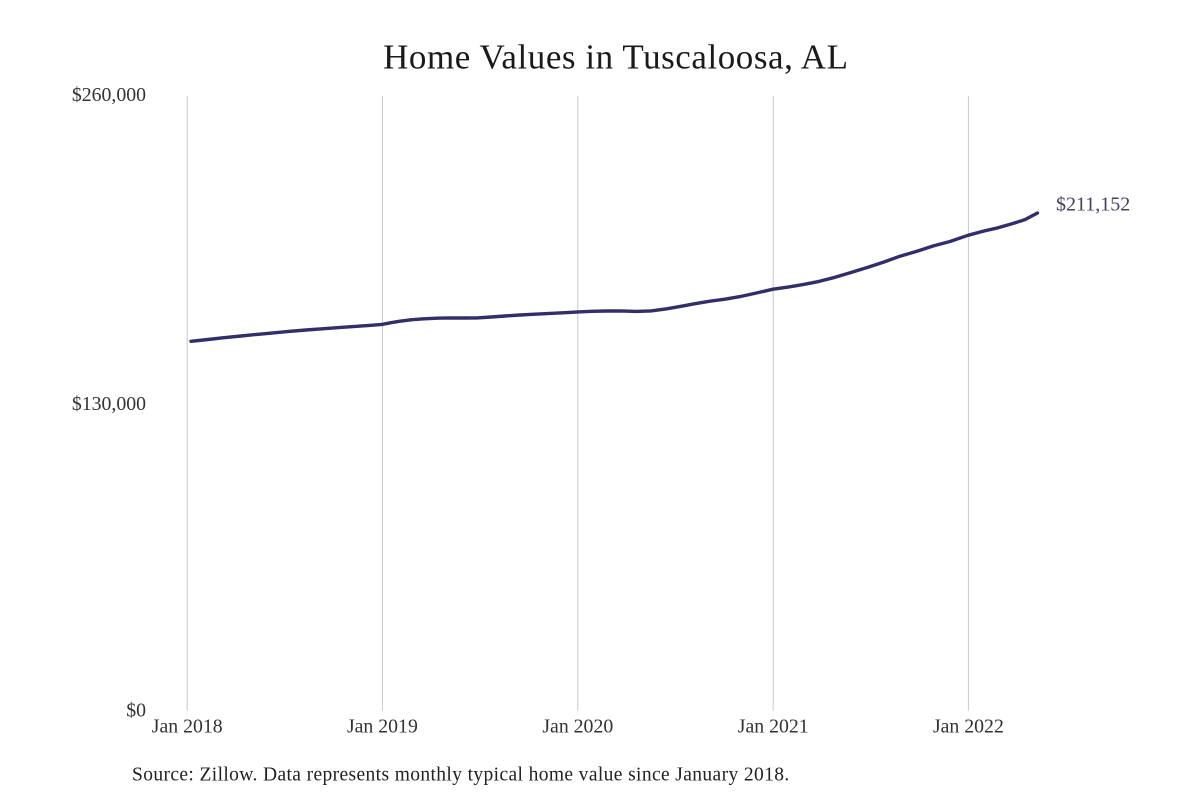 This screenshot has height=800, width=1200. What do you see at coordinates (577, 727) in the screenshot?
I see `svg-text: Jan 2020` at bounding box center [577, 727].